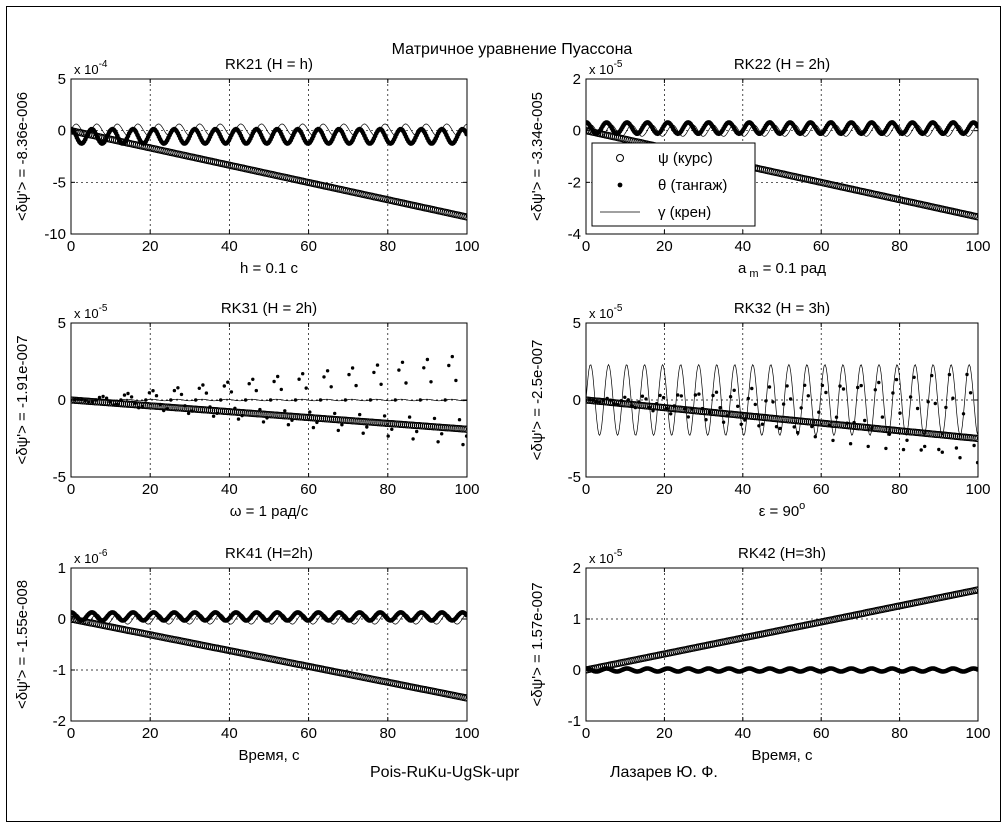 The width and height of the screenshot is (1007, 828). I want to click on x-axis-label-sub: m, so click(753, 274).